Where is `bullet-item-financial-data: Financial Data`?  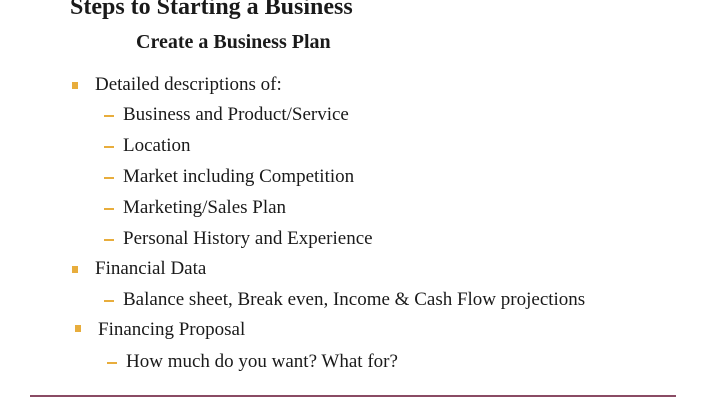
bullet-item-financial-data: Financial Data is located at coordinates (151, 268).